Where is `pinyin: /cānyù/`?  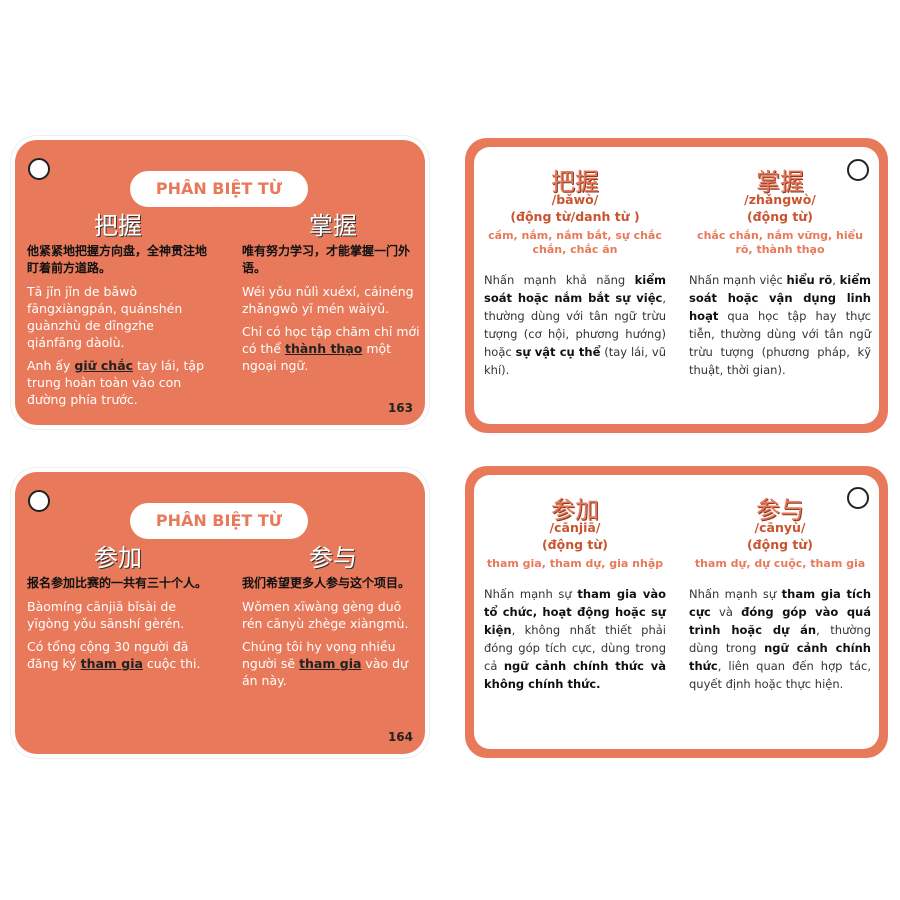 pinyin: /cānyù/ is located at coordinates (780, 527).